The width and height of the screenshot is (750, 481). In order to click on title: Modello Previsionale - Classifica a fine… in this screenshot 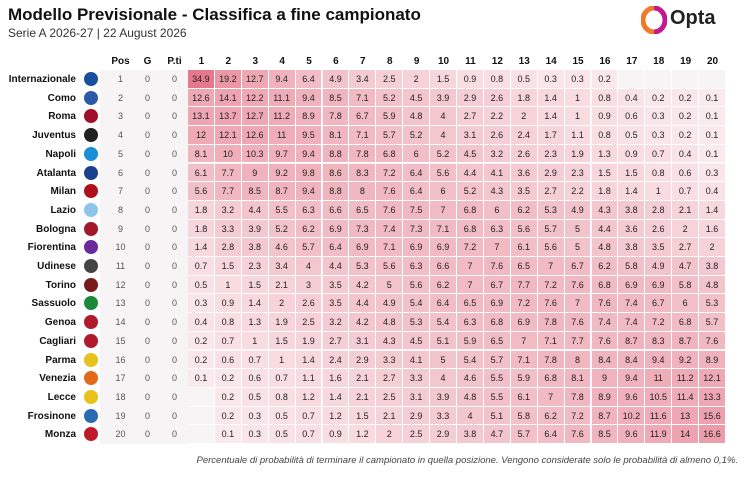, I will do `click(214, 14)`.